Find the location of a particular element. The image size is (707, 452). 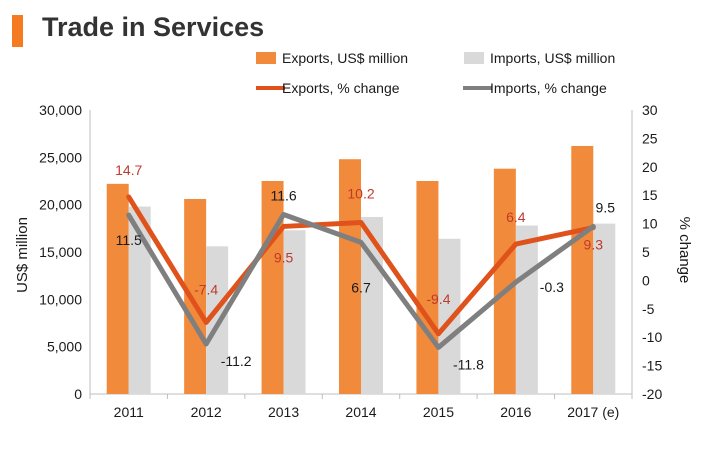

y-right-tick-label: 10 is located at coordinates (650, 224).